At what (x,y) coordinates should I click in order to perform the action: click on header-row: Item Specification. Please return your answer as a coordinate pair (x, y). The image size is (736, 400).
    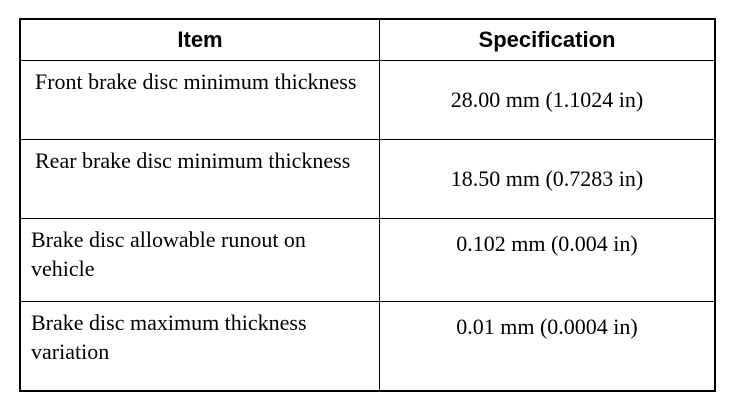
    Looking at the image, I should click on (367, 39).